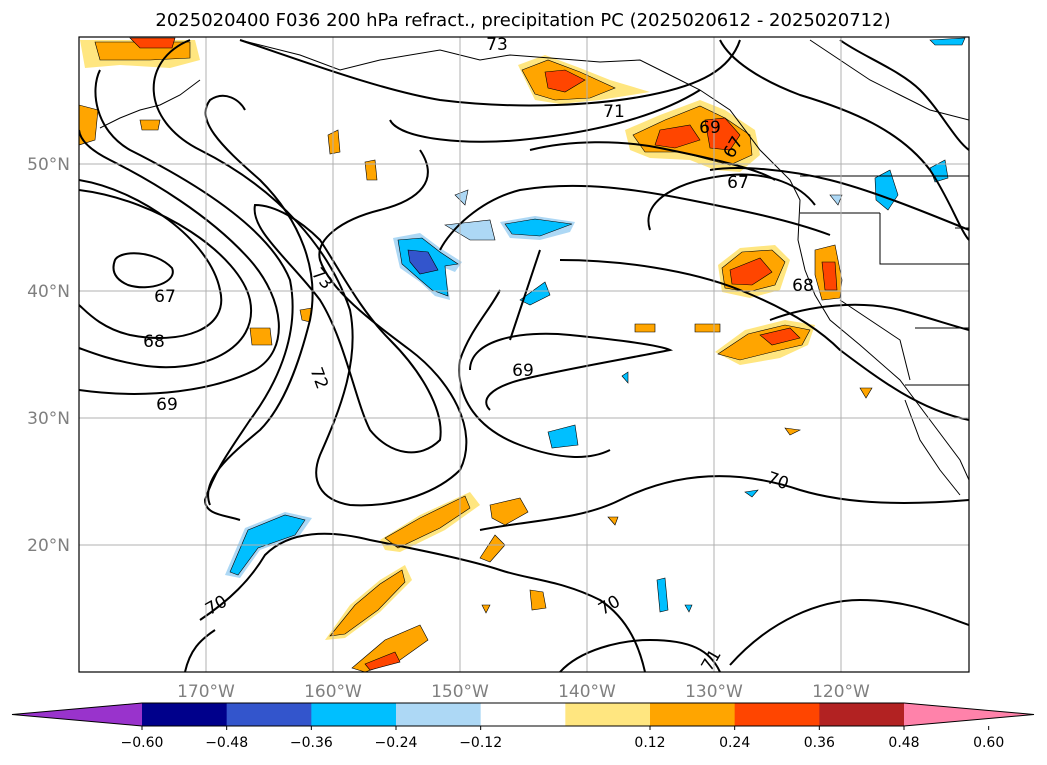 This screenshot has height=765, width=1047. What do you see at coordinates (903, 743) in the screenshot?
I see `colorbar-tick-label: 0.48` at bounding box center [903, 743].